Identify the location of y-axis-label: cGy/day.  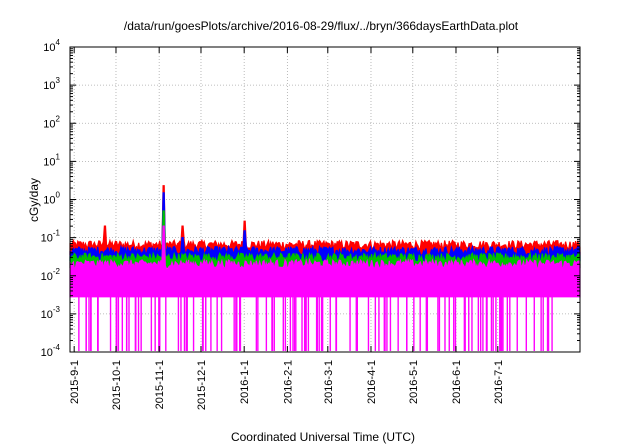
(34, 200).